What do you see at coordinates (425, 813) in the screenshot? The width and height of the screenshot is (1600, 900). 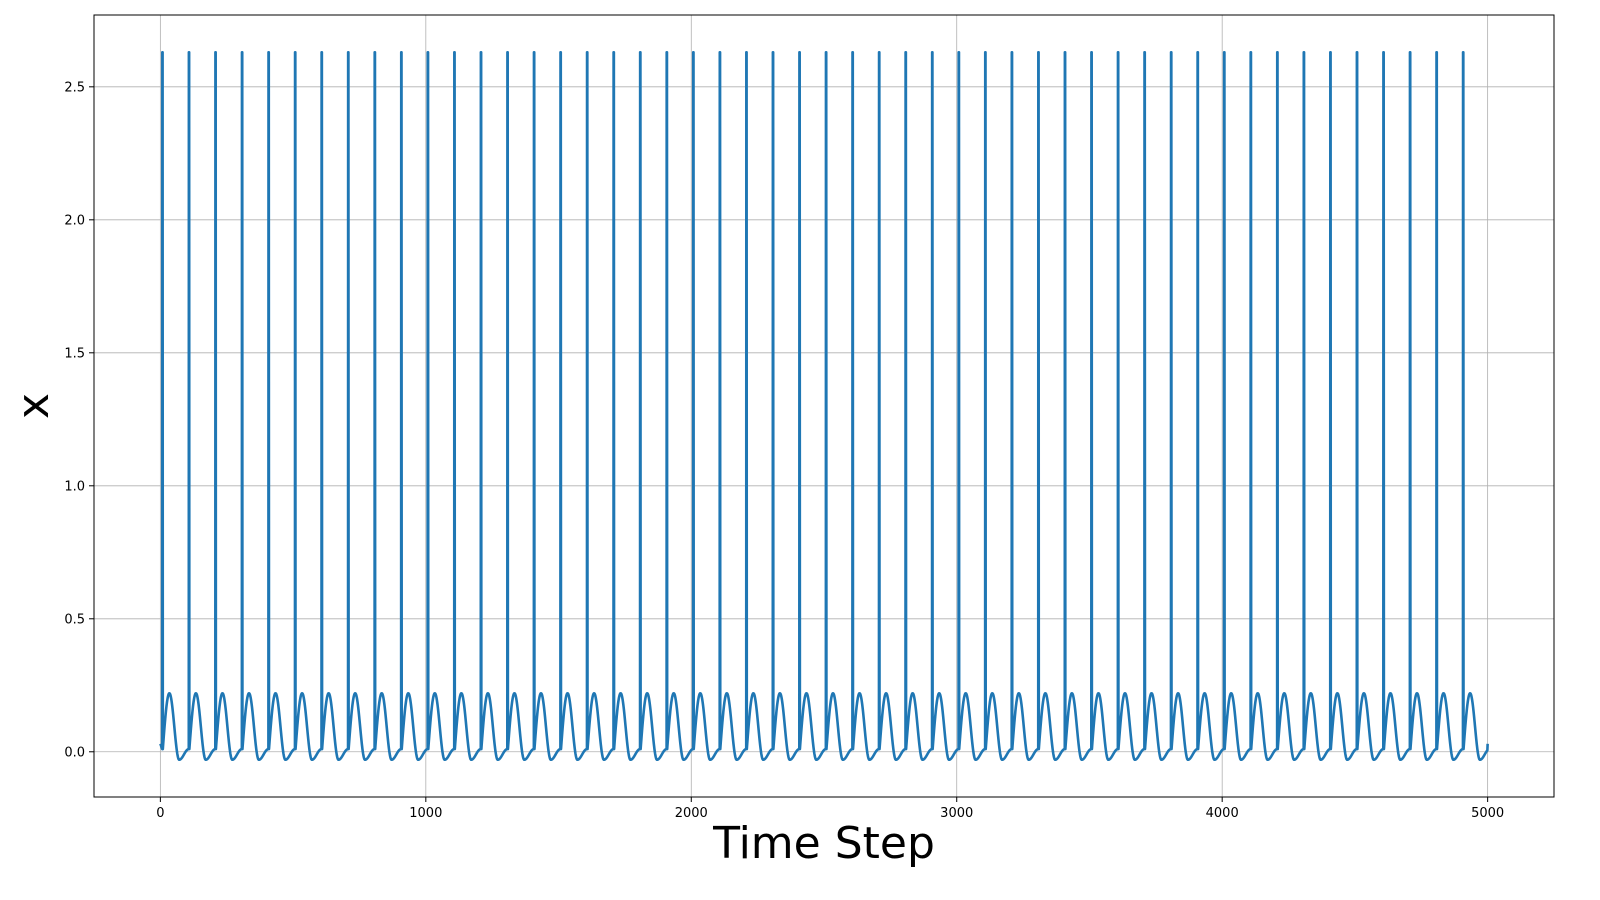 I see `x-tick-label: 1000` at bounding box center [425, 813].